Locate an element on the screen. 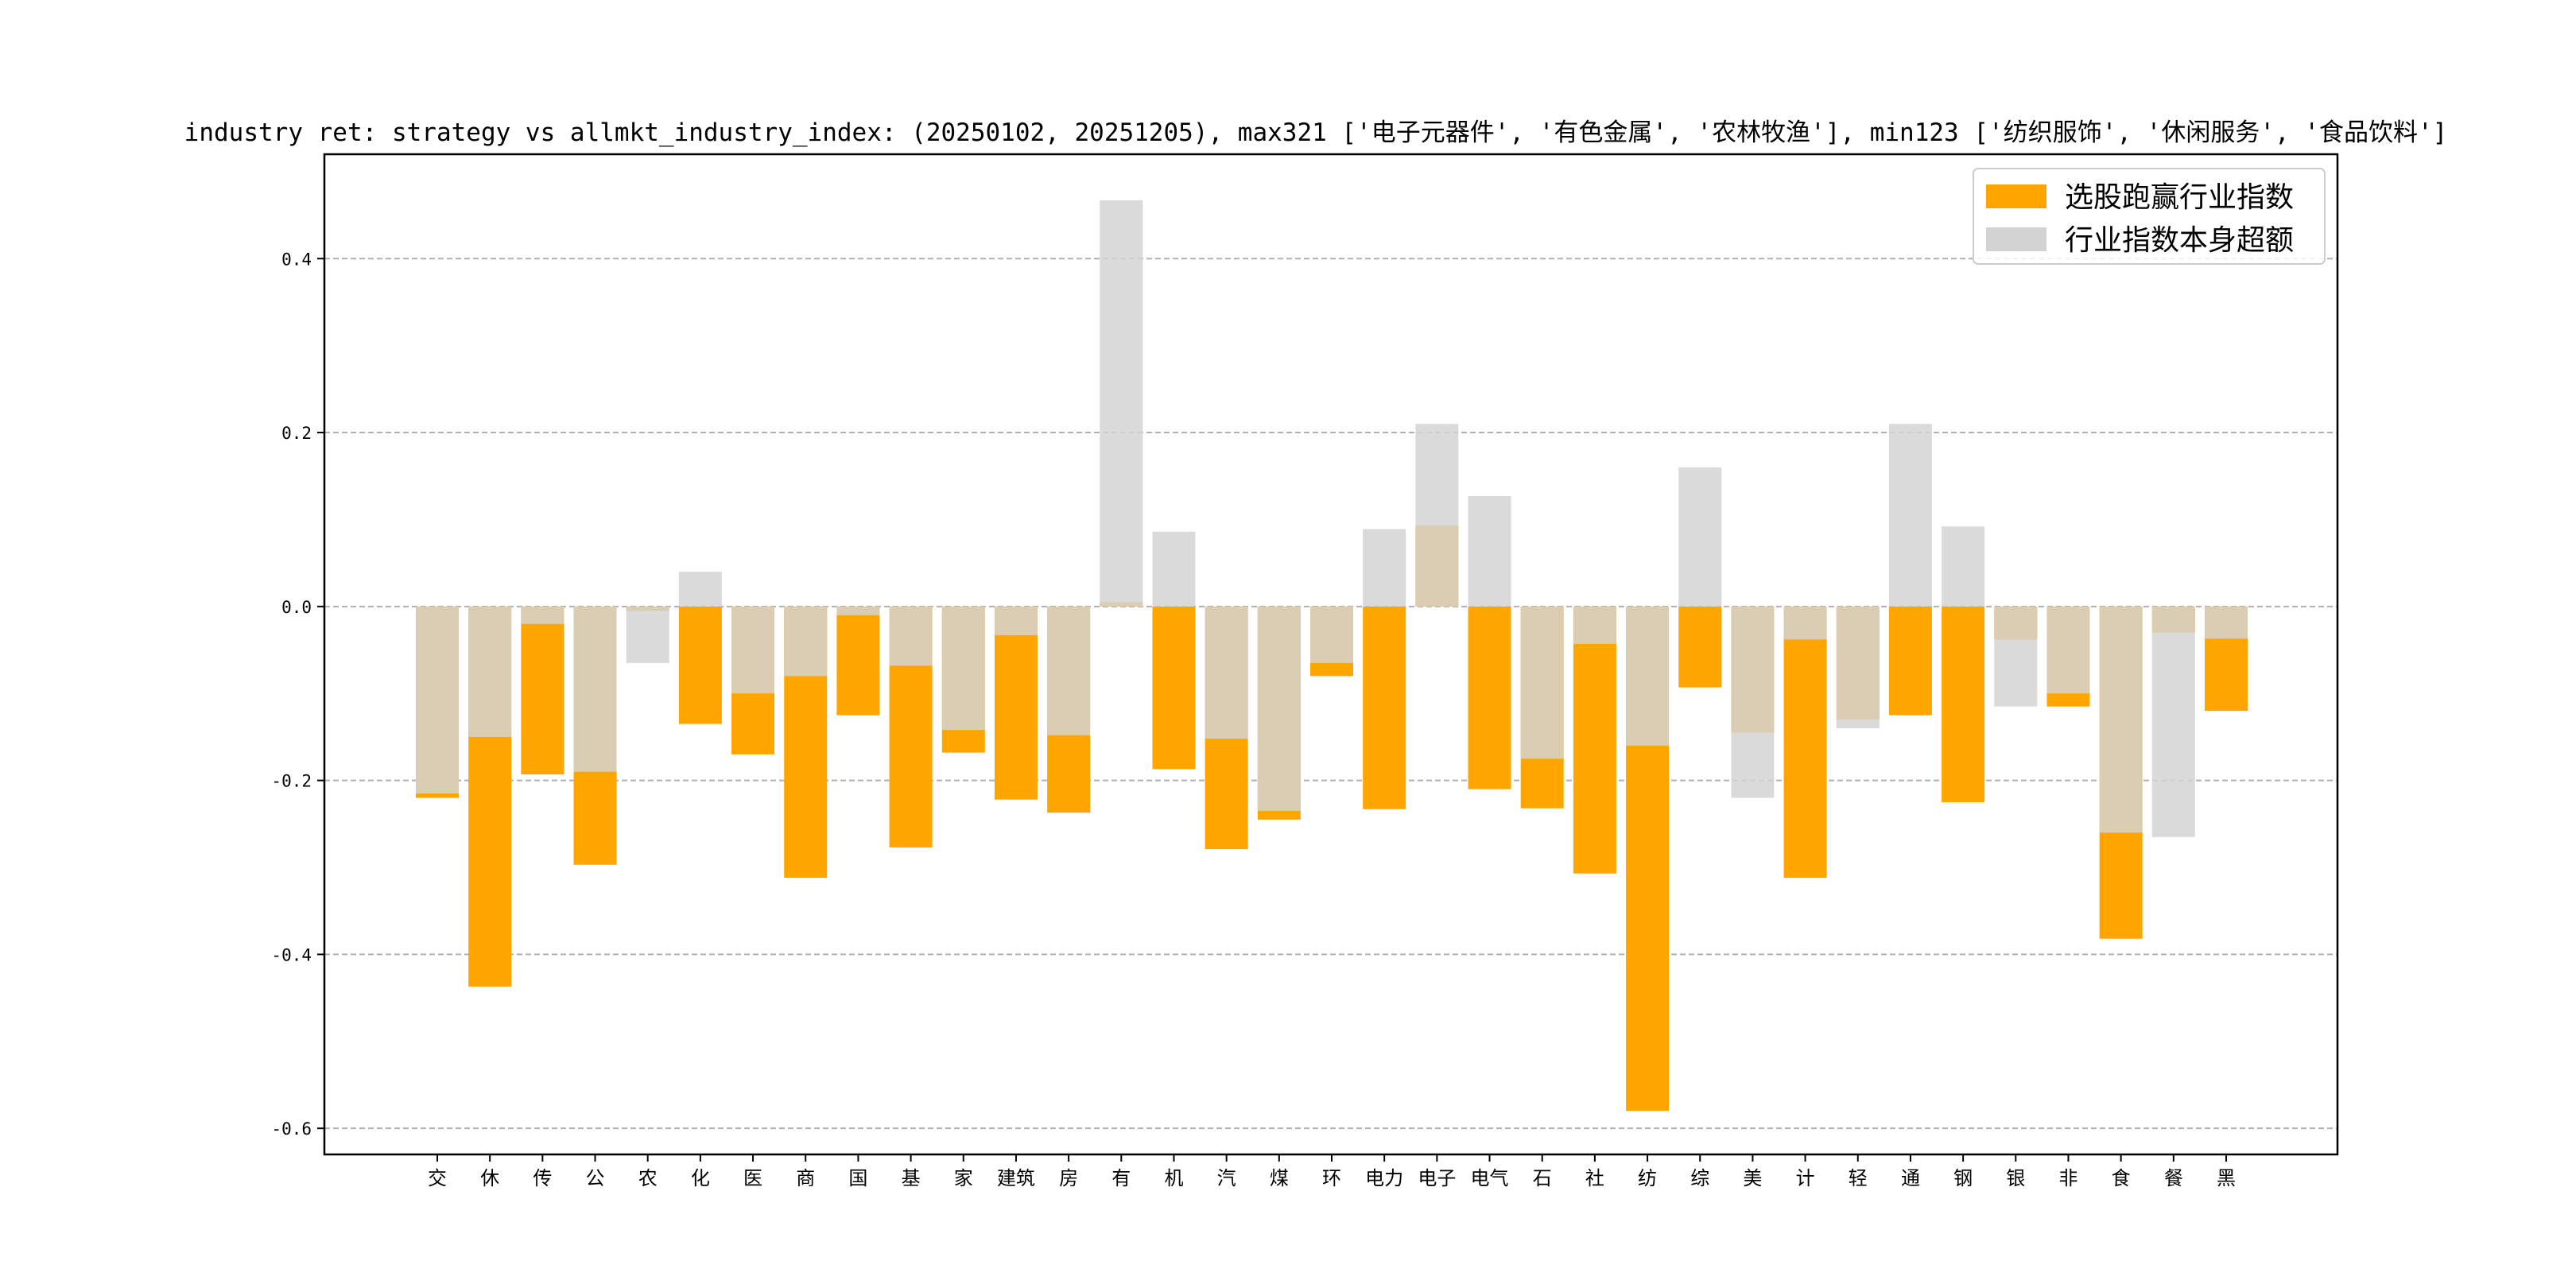 Image resolution: width=2576 pixels, height=1288 pixels. x-tick-label: 银 is located at coordinates (2015, 1178).